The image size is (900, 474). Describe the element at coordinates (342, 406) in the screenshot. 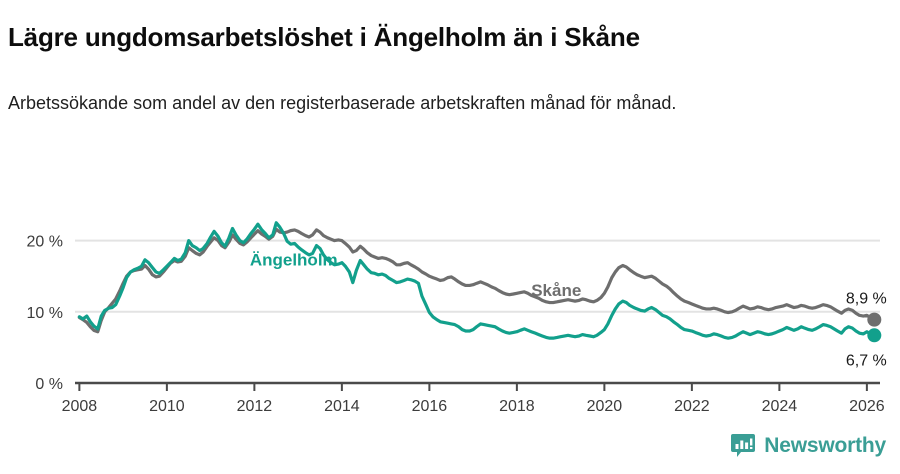

I see `x-axis-tick-label: 2014` at that location.